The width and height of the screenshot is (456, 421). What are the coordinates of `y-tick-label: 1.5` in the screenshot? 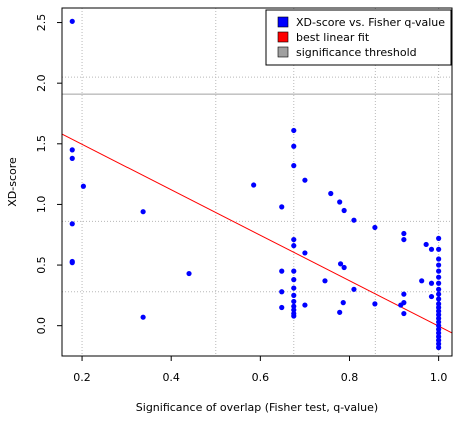 It's located at (41, 144).